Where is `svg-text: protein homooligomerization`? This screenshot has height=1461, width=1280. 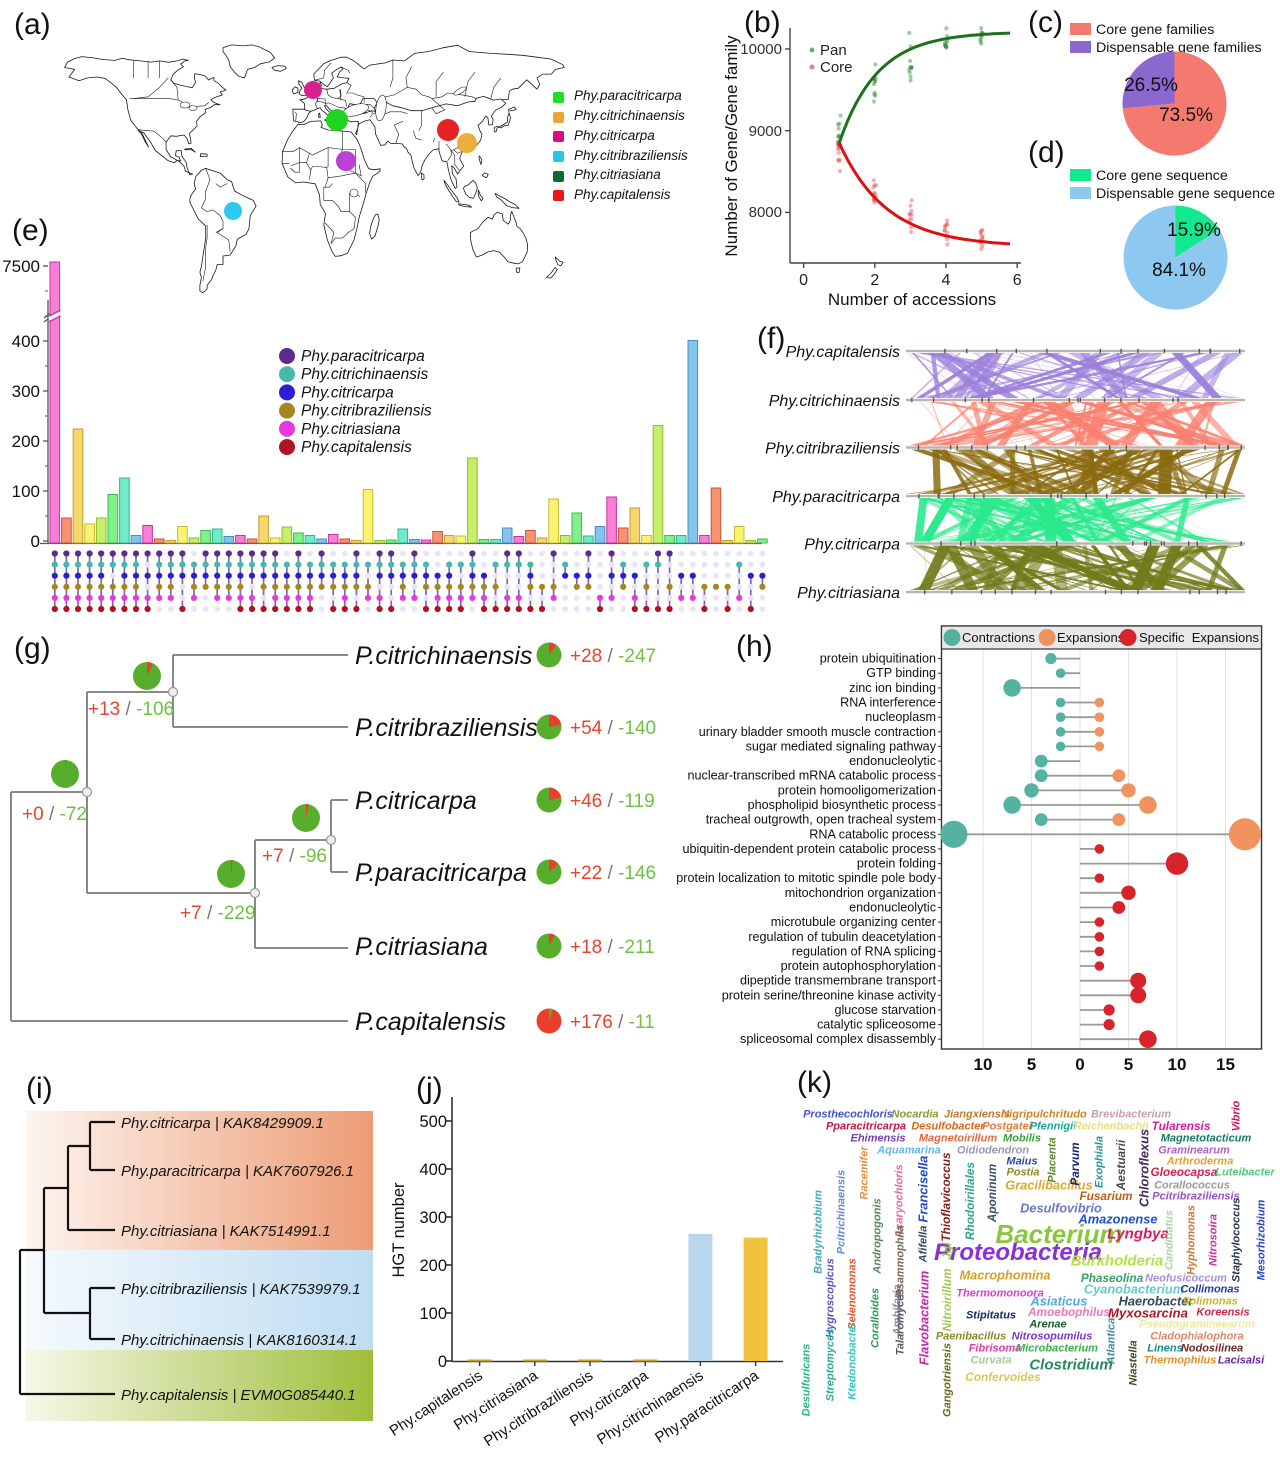
svg-text: protein homooligomerization is located at coordinates (857, 790).